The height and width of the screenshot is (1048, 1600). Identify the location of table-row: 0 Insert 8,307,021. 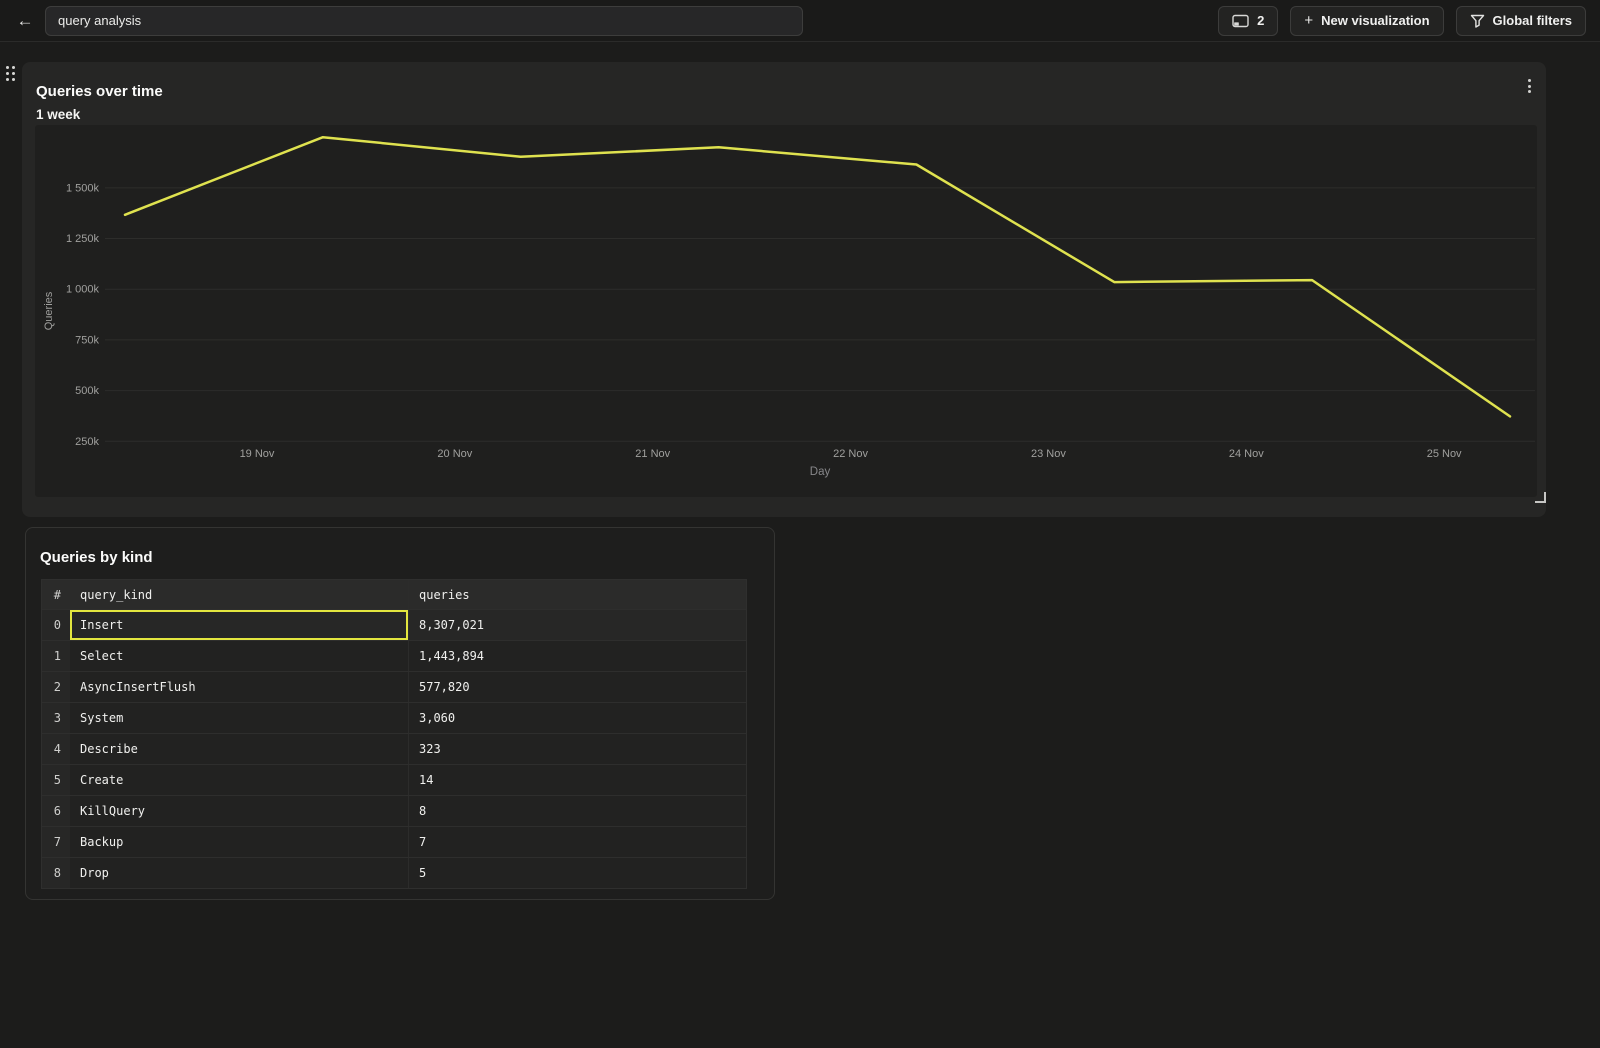
(394, 624).